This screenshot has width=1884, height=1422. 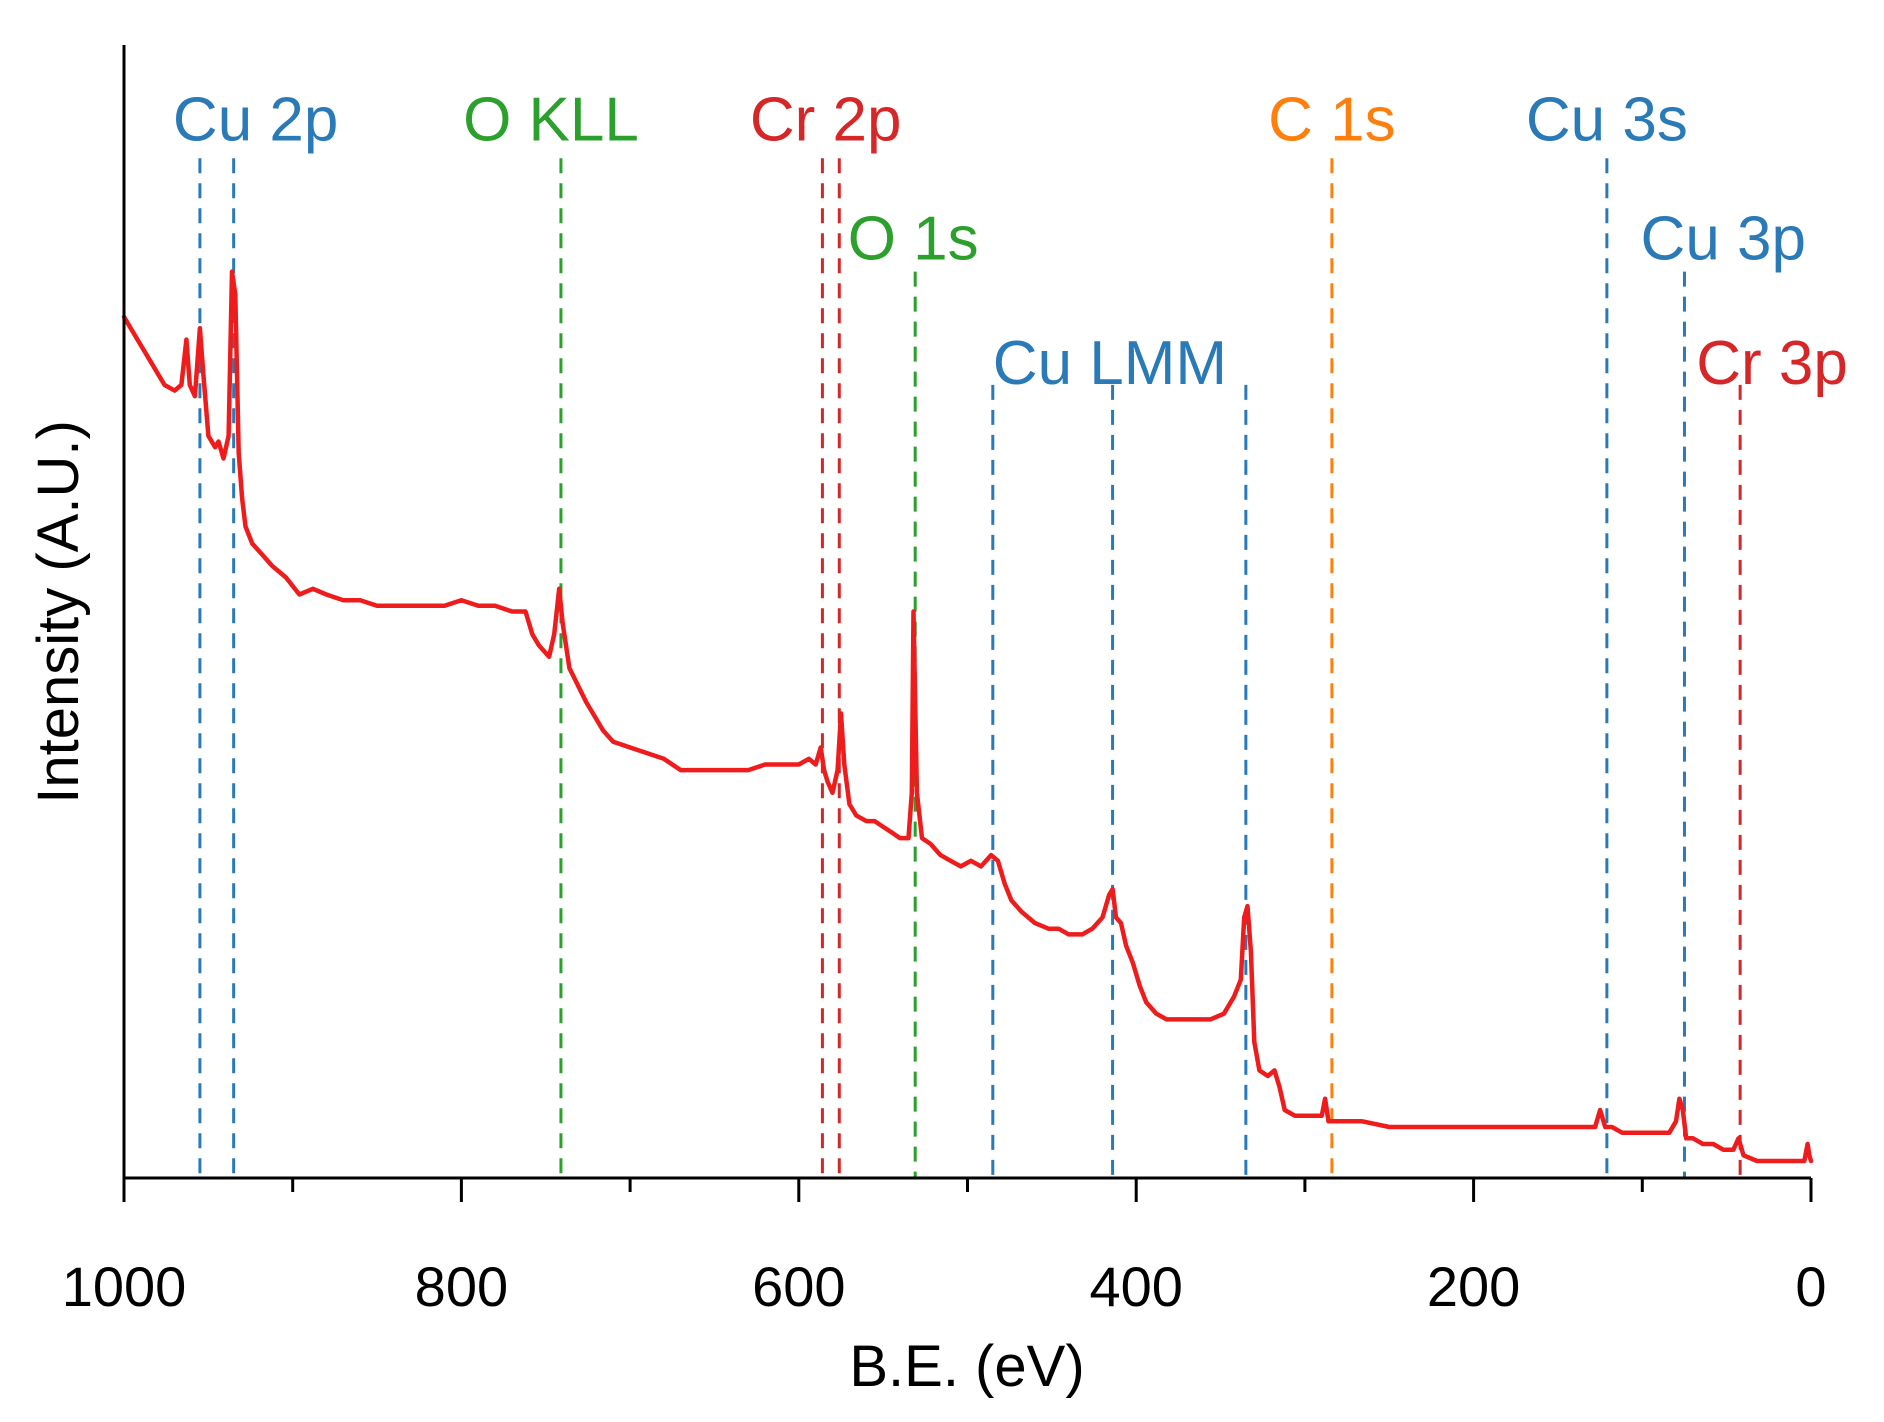 I want to click on peak-label-cu-lmm: Cu LMM, so click(x=1110, y=363).